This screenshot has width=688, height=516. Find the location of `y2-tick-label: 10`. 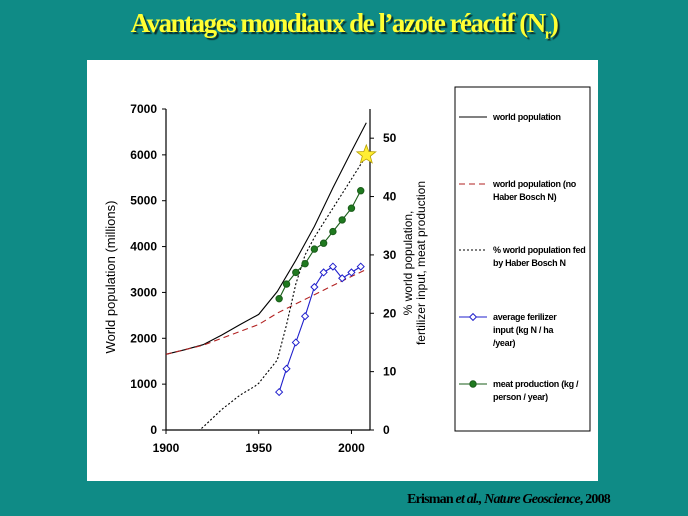

y2-tick-label: 10 is located at coordinates (390, 372).